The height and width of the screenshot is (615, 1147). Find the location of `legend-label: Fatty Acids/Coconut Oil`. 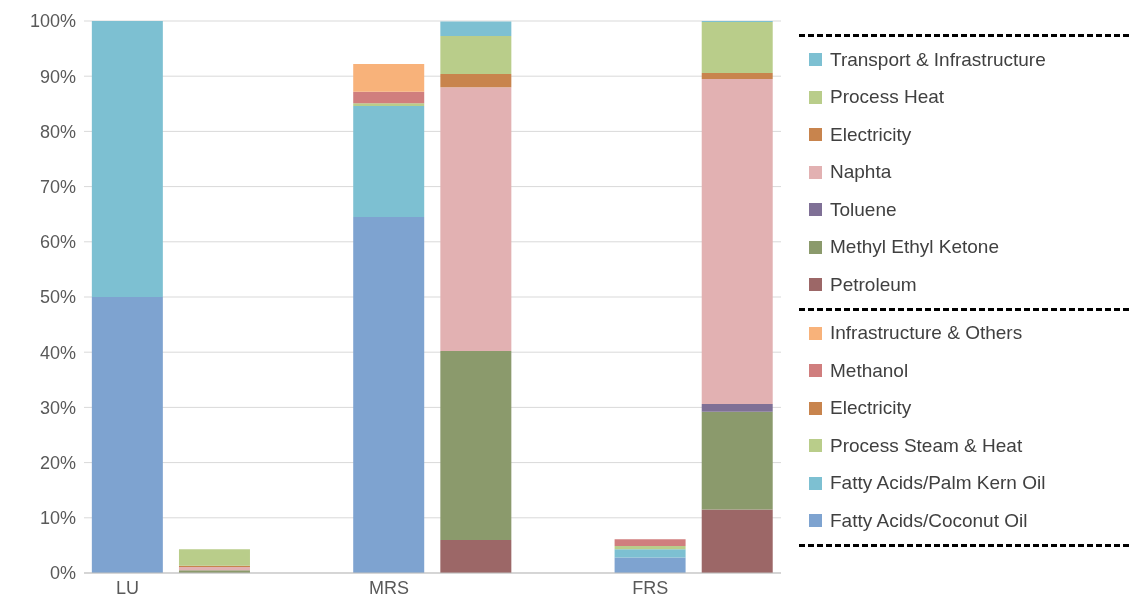

legend-label: Fatty Acids/Coconut Oil is located at coordinates (929, 520).